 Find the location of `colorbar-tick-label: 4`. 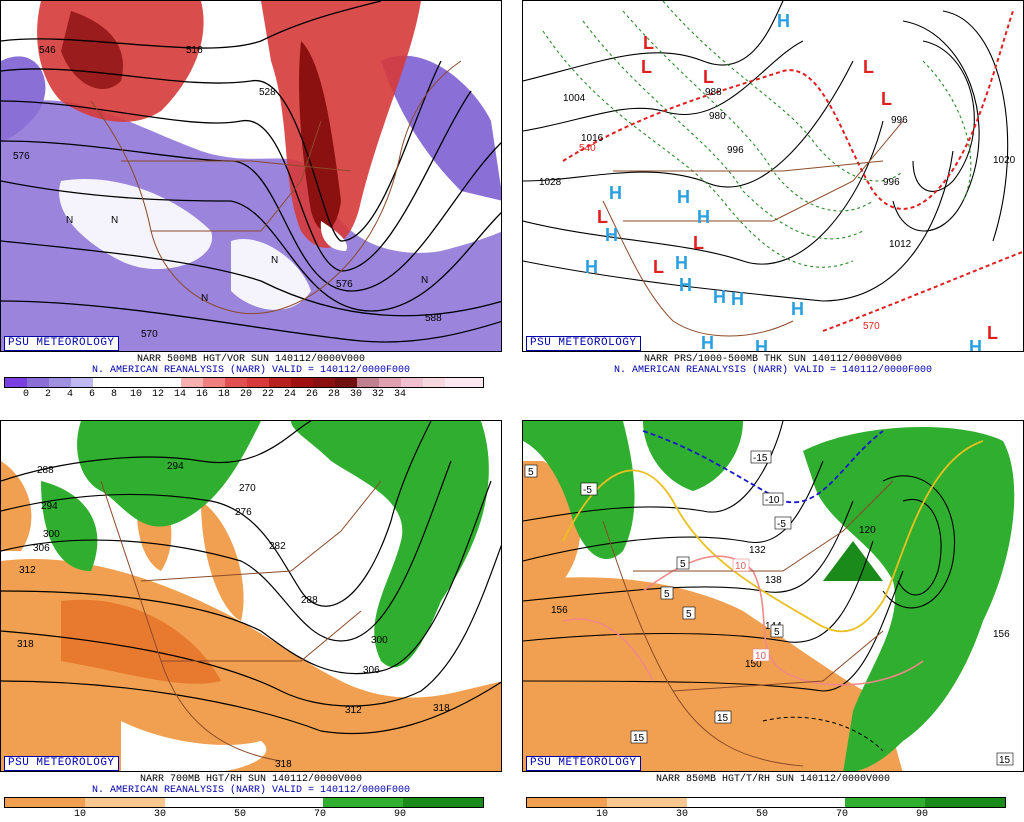

colorbar-tick-label: 4 is located at coordinates (70, 394).